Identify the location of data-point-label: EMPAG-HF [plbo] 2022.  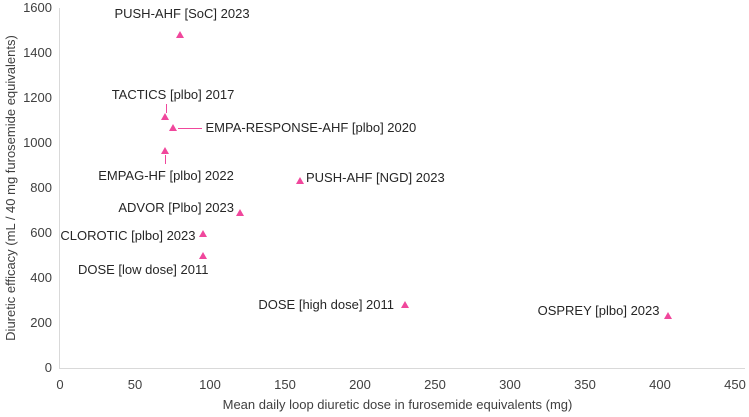
(166, 175).